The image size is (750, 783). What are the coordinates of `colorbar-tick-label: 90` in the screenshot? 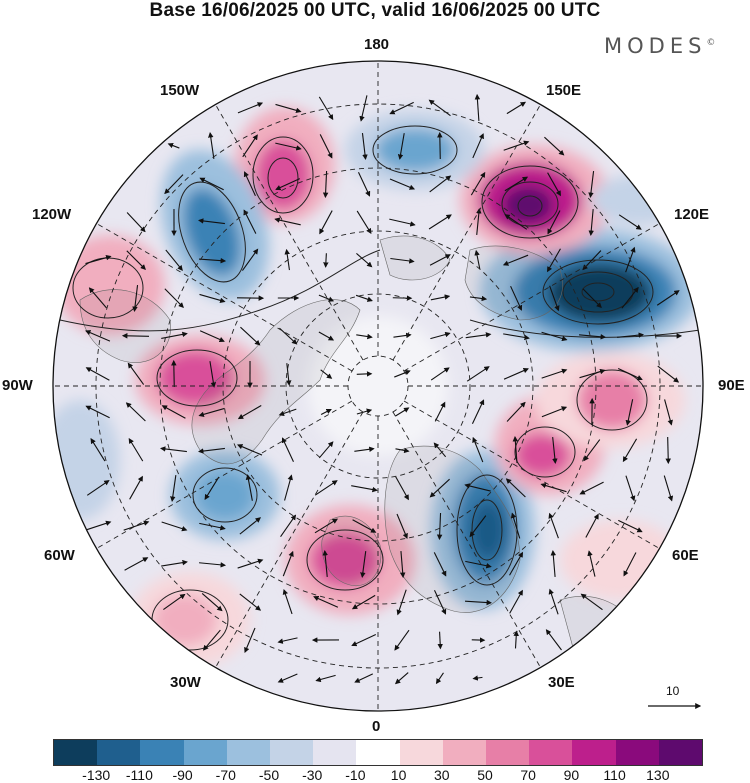 It's located at (571, 775).